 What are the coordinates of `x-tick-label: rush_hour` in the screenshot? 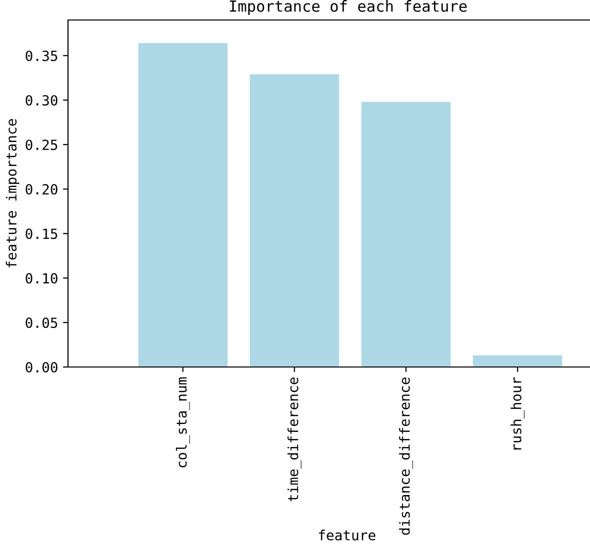 It's located at (517, 413).